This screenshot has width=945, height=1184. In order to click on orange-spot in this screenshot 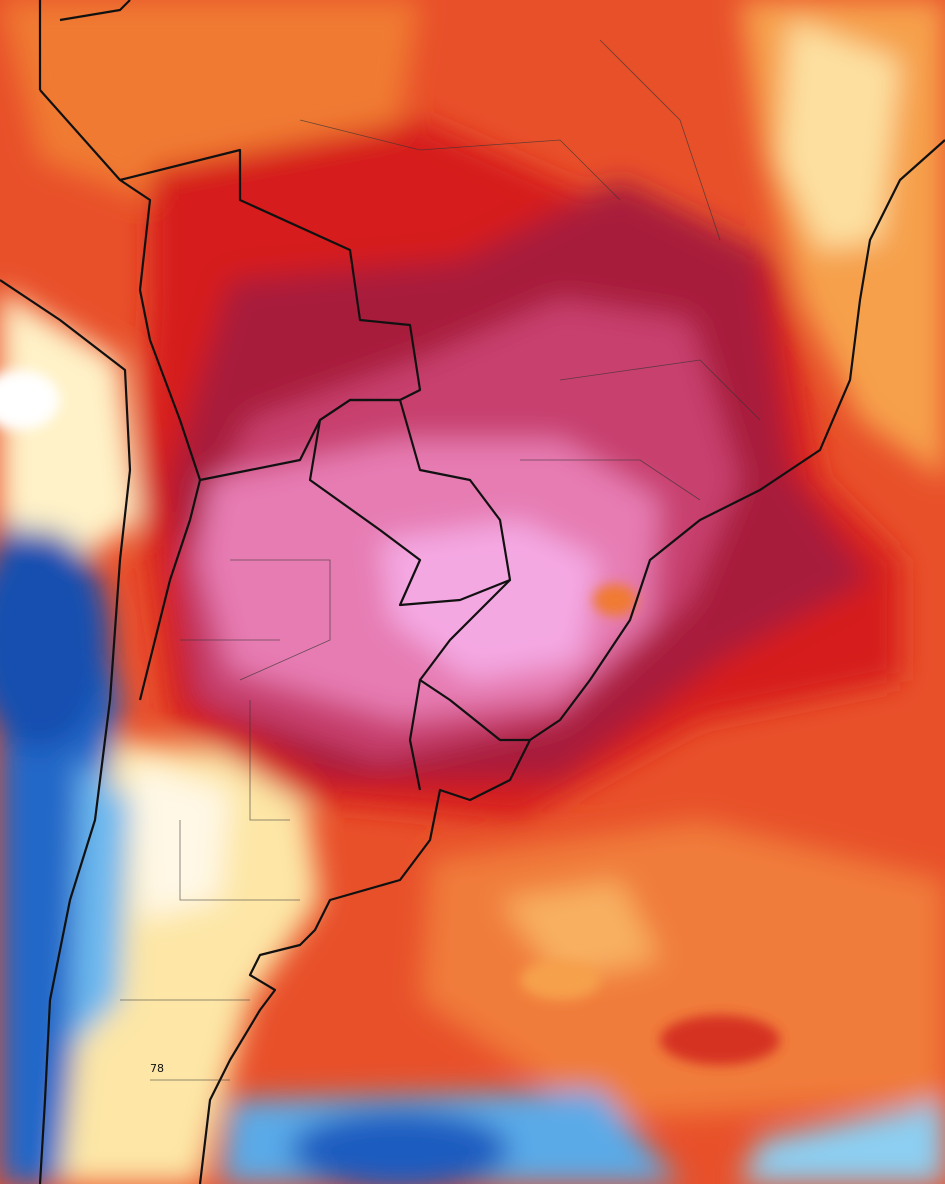, I will do `click(615, 600)`.